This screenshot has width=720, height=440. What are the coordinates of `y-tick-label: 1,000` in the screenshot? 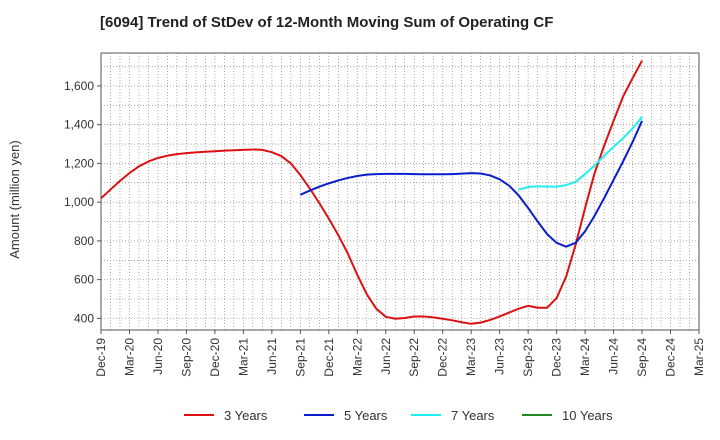 It's located at (79, 202).